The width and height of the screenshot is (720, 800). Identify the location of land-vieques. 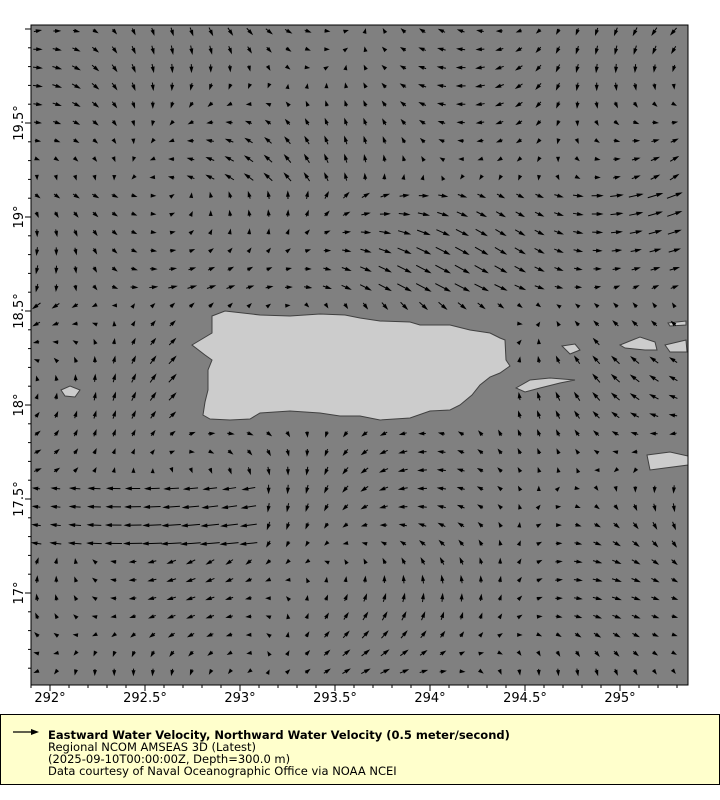
(545, 385).